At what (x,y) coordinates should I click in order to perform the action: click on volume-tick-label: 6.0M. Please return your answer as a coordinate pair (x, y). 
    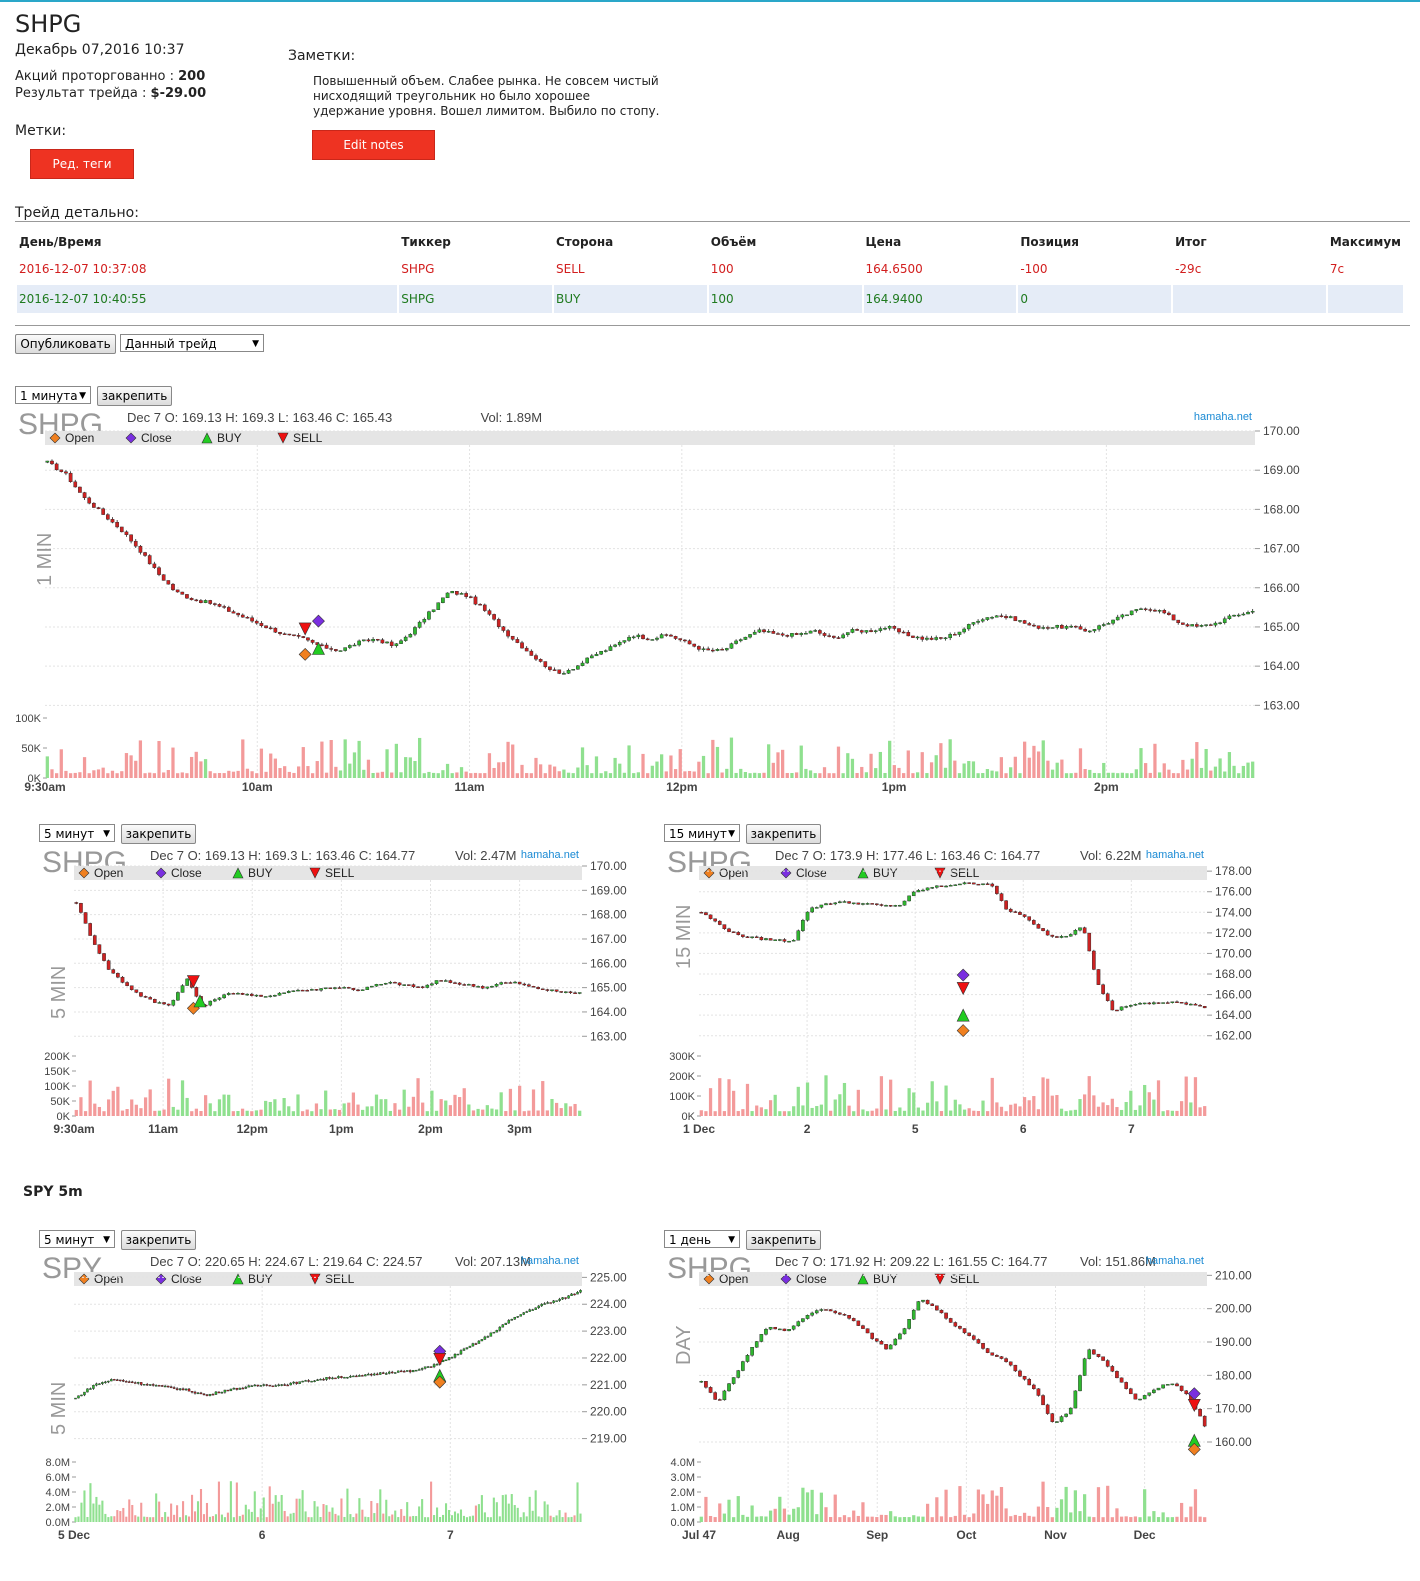
    Looking at the image, I should click on (58, 1478).